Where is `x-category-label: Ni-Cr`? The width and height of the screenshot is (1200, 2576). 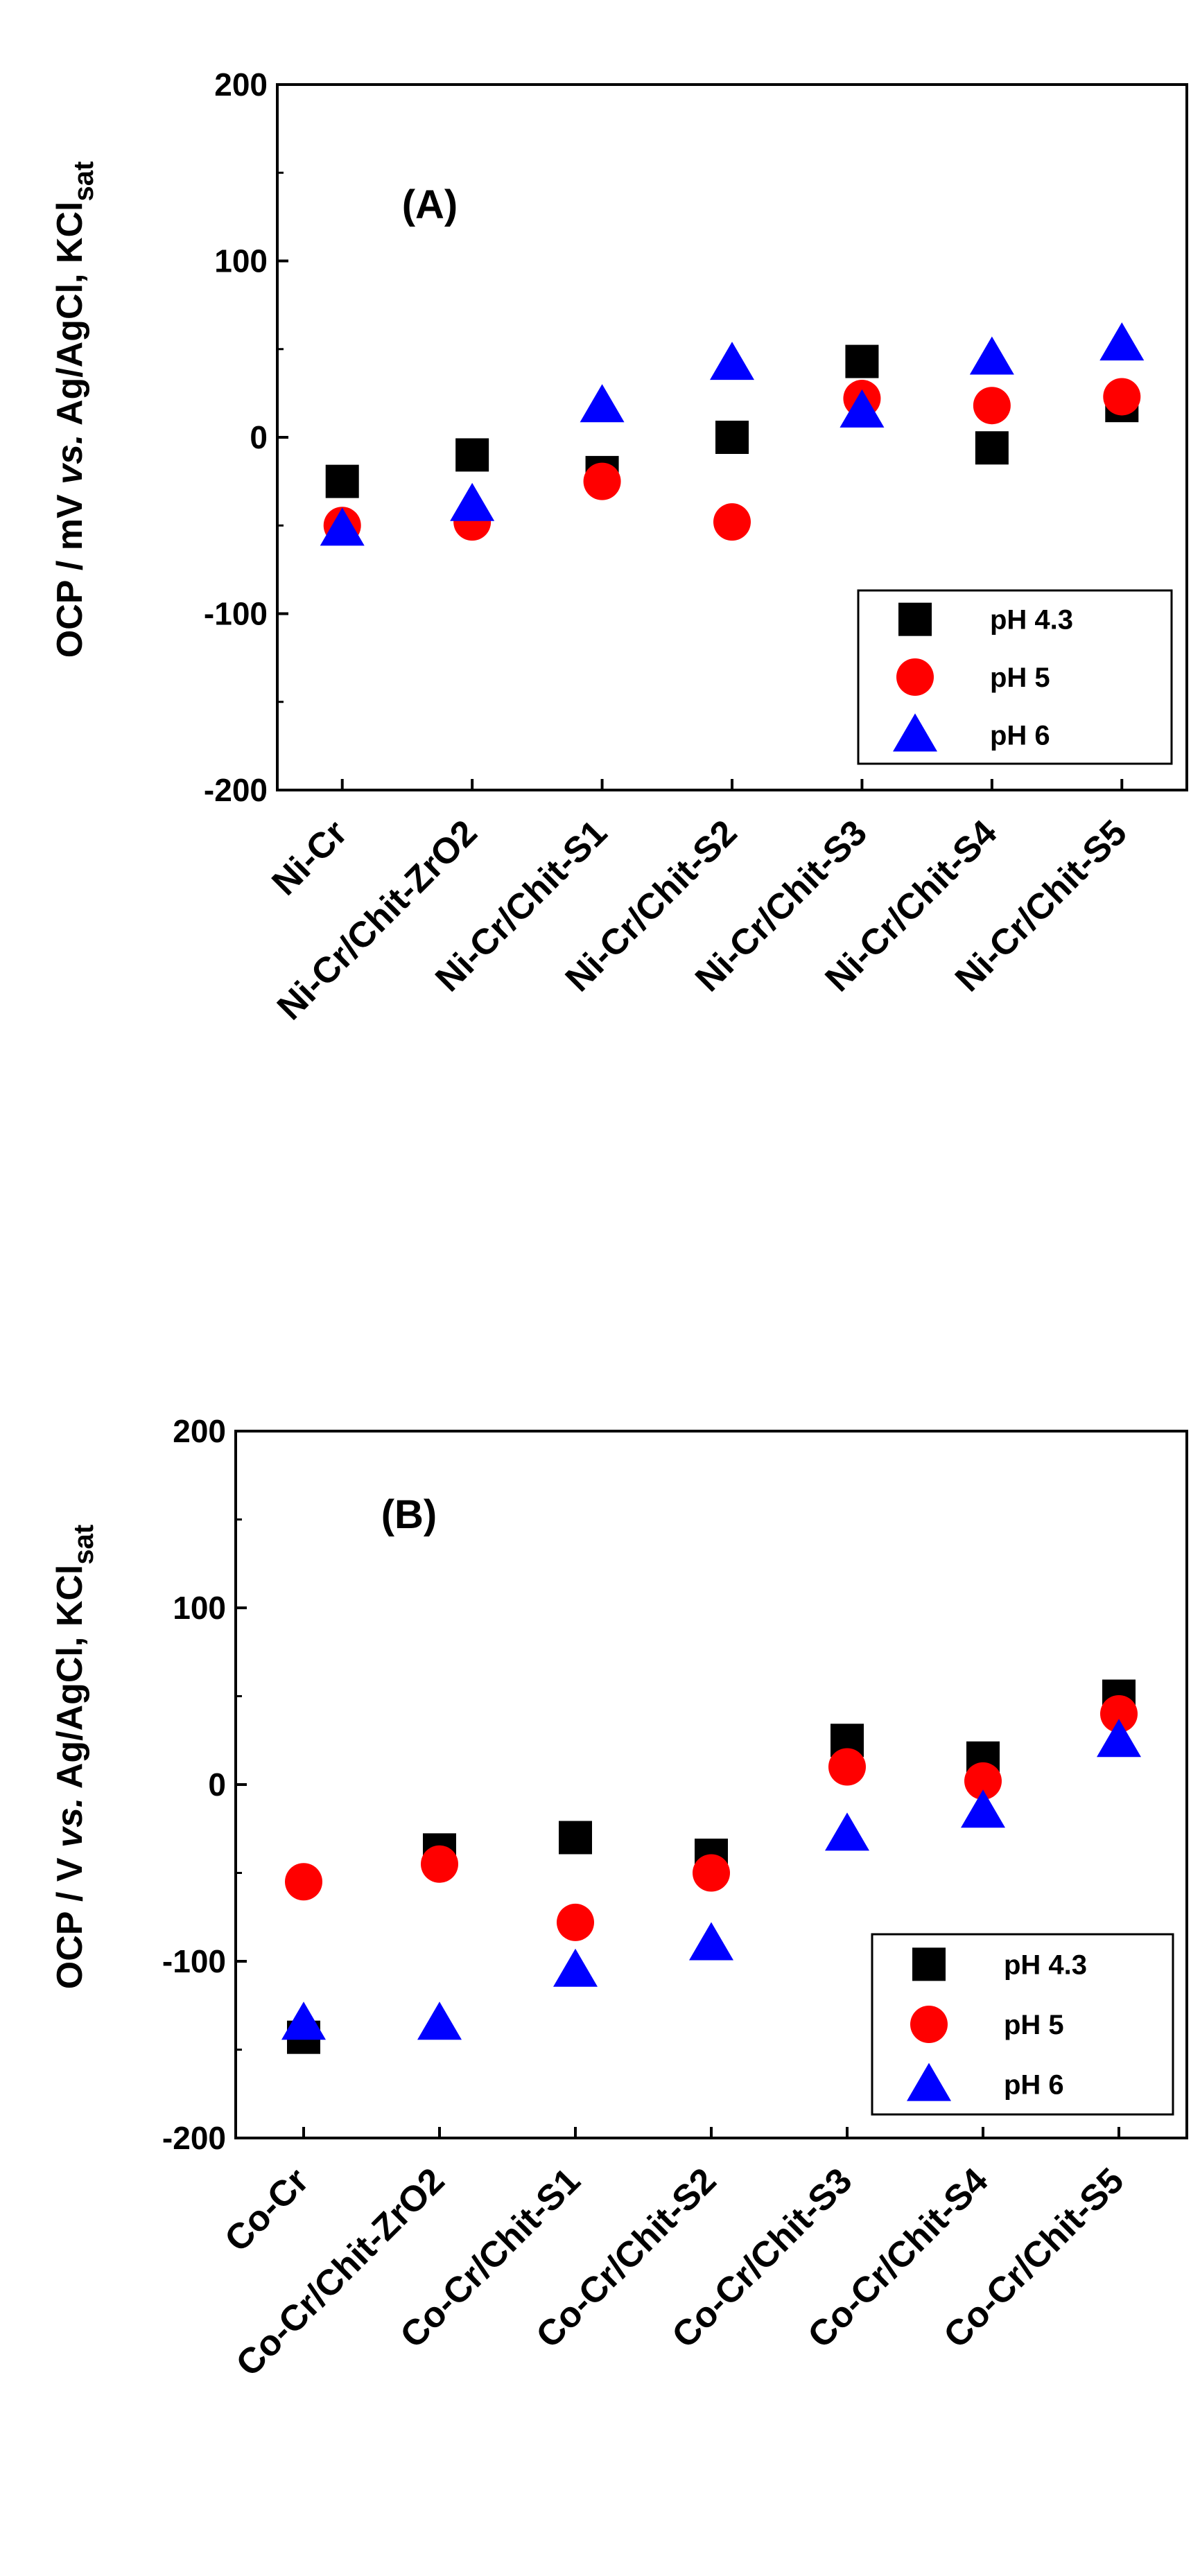
x-category-label: Ni-Cr is located at coordinates (309, 857).